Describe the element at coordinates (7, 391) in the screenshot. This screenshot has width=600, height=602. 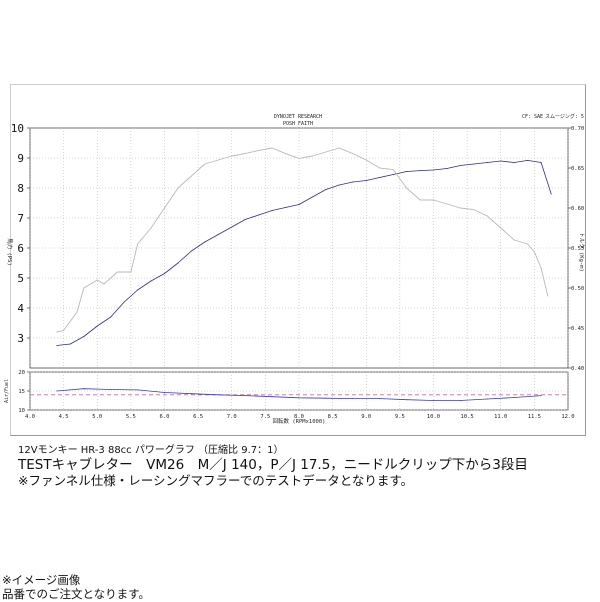
I see `af-axis-label: Air/Fuel` at that location.